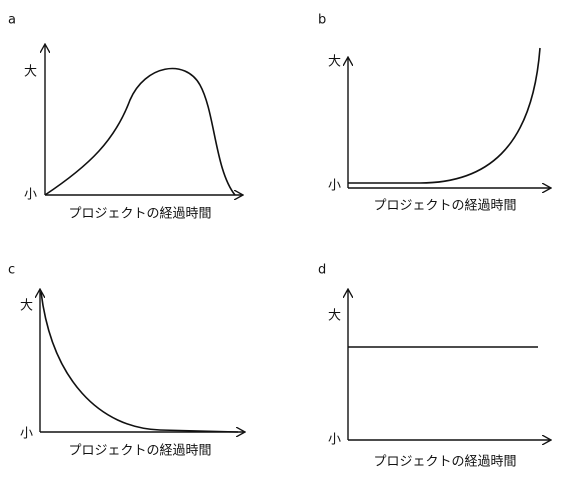 The width and height of the screenshot is (579, 482). I want to click on panel-label: a, so click(12, 20).